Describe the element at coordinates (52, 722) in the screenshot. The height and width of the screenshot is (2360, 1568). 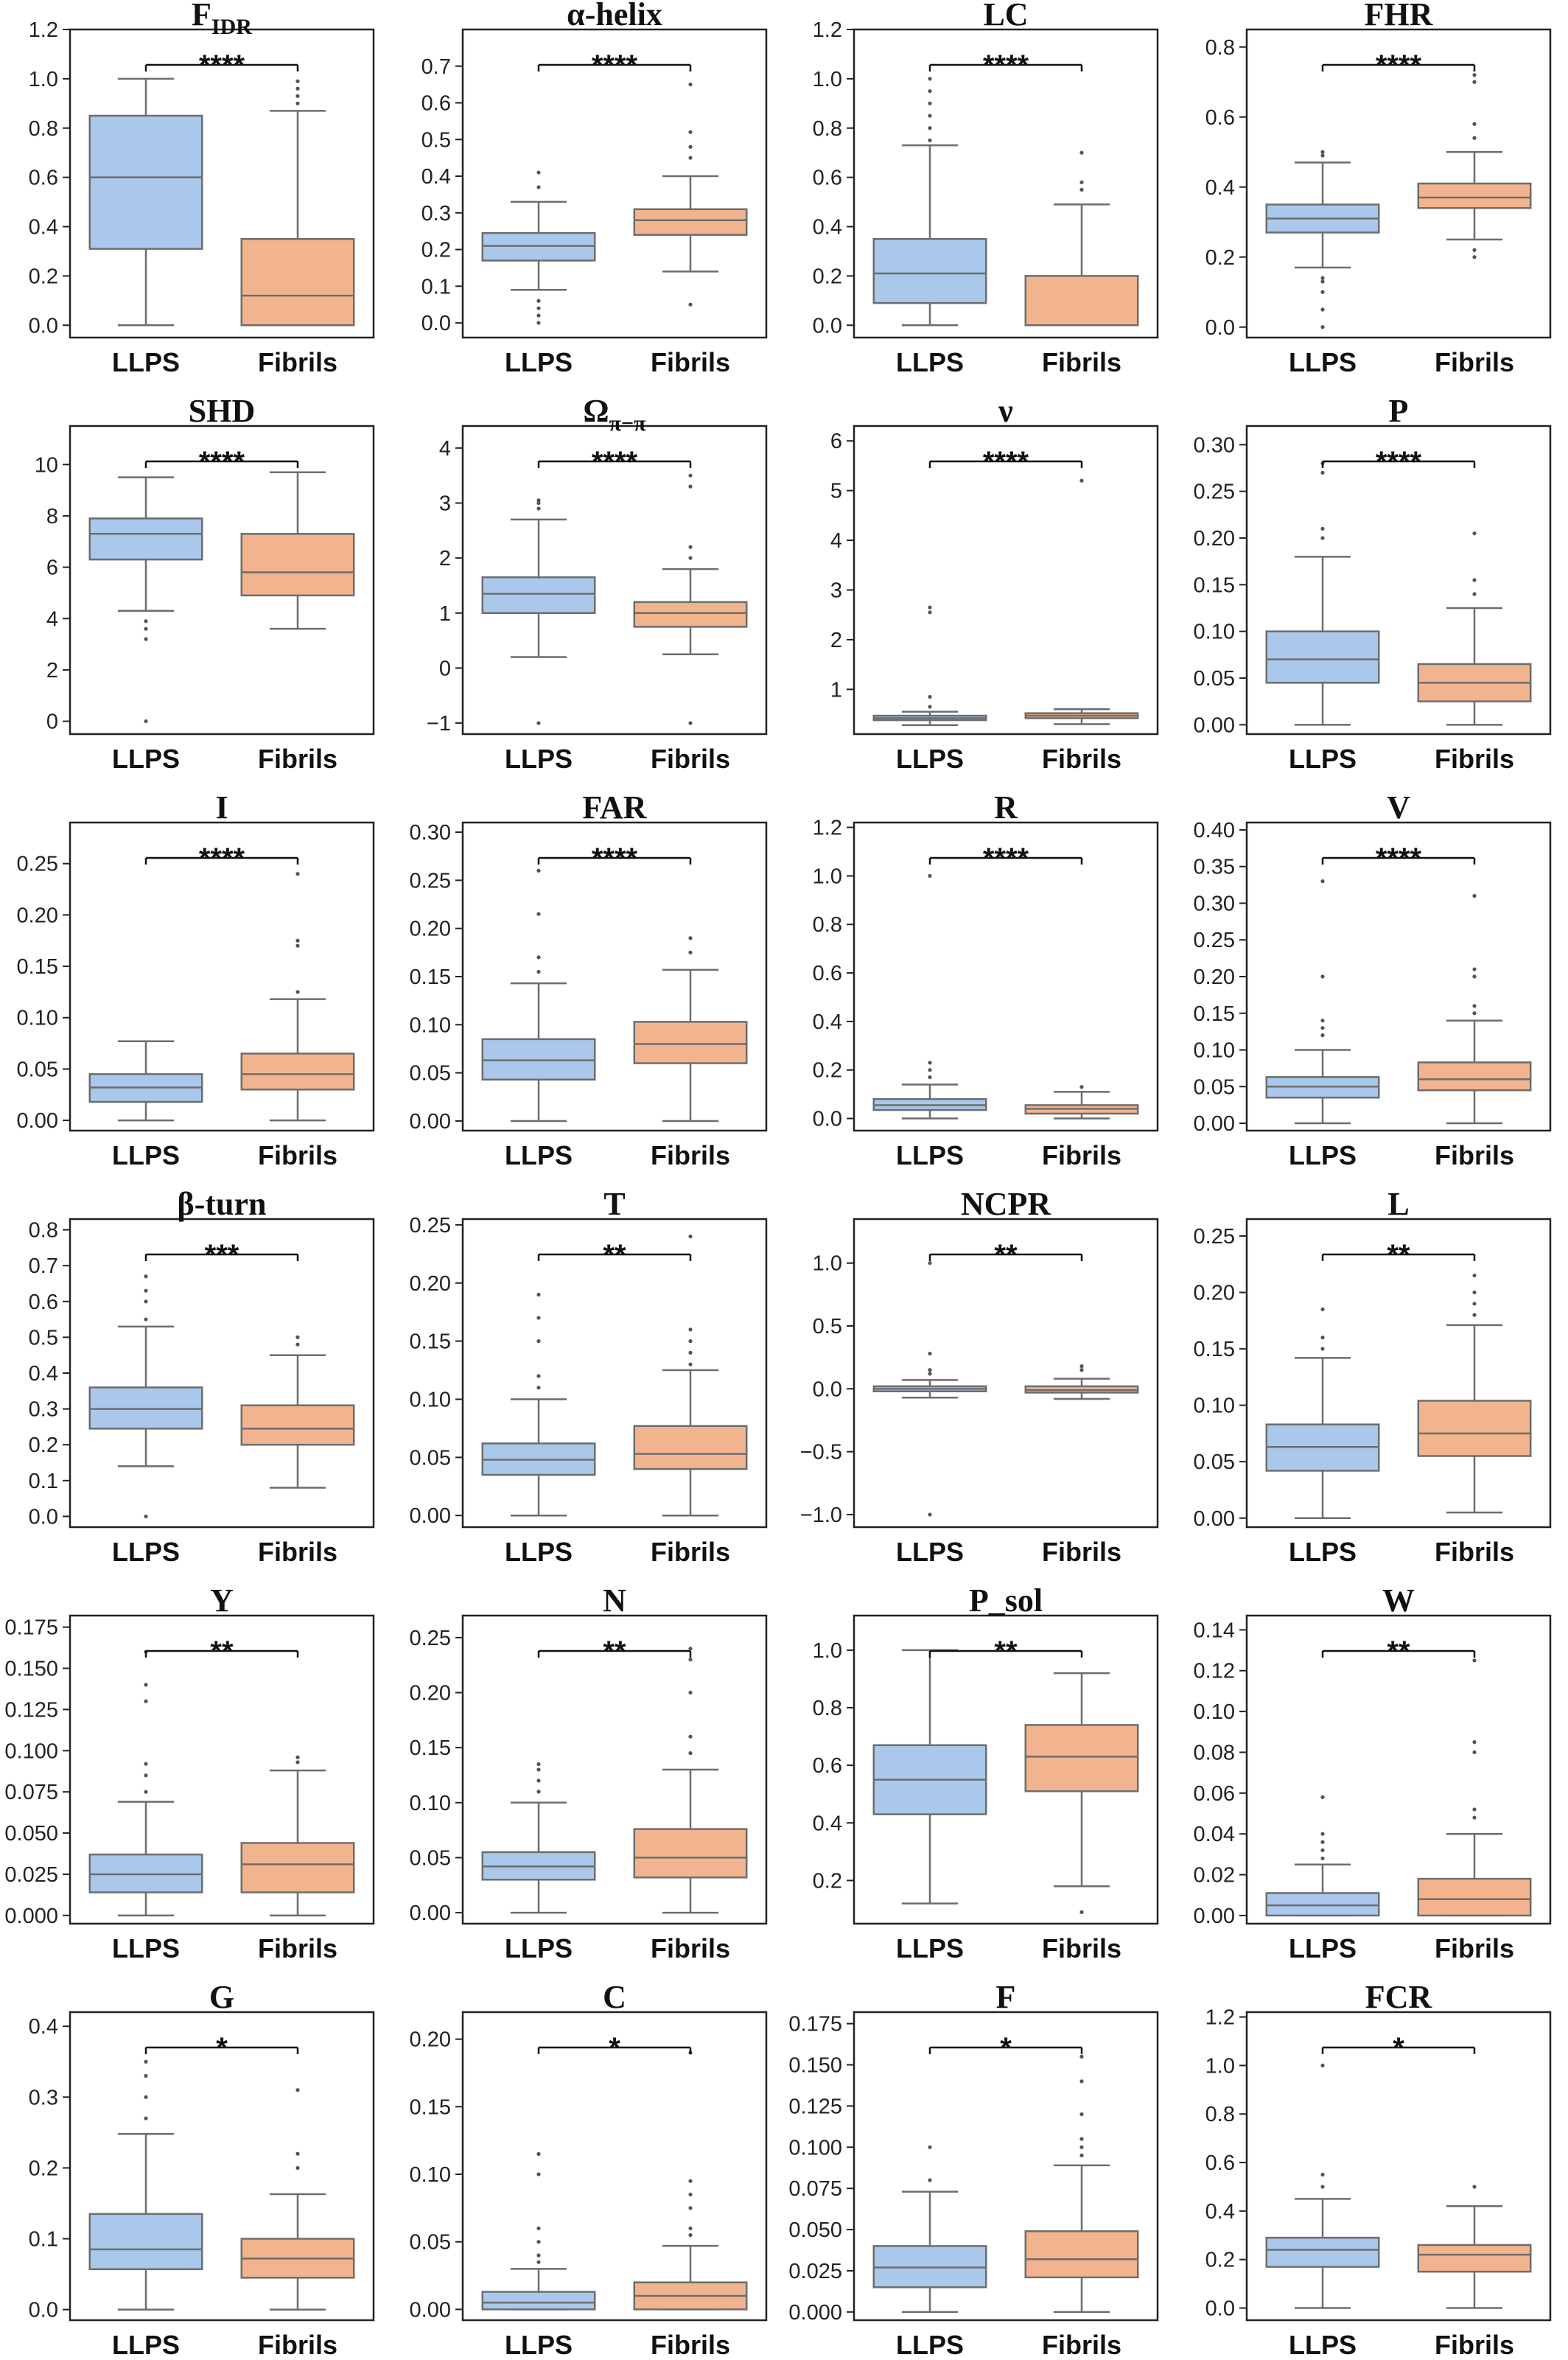
I see `y-tick-label: 0` at that location.